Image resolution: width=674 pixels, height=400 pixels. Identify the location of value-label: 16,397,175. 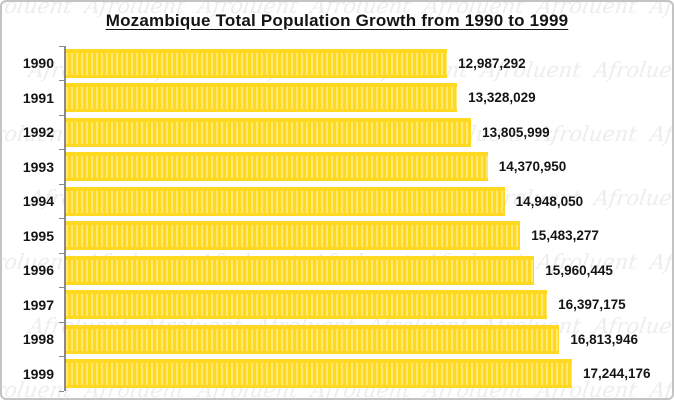
(592, 305).